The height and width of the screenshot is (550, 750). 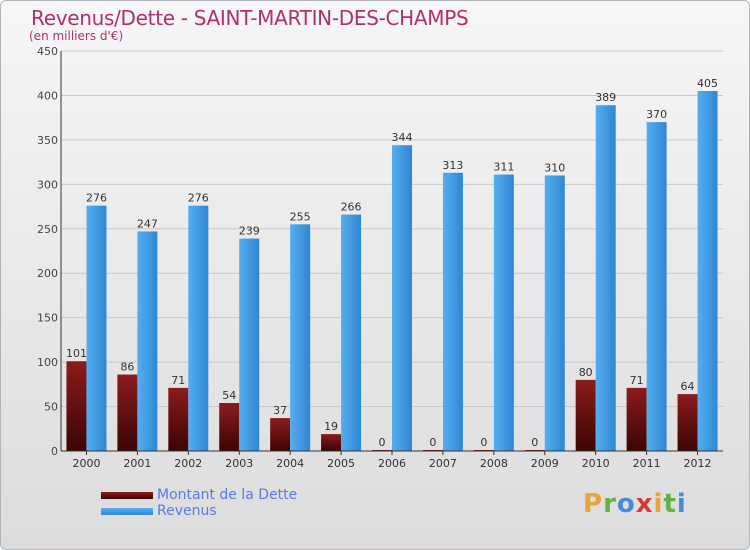 I want to click on x-tick-label: 2011, so click(x=647, y=463).